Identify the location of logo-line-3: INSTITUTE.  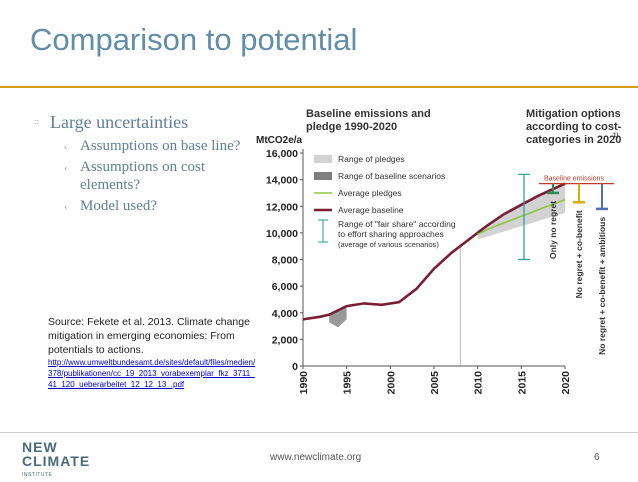
(37, 475).